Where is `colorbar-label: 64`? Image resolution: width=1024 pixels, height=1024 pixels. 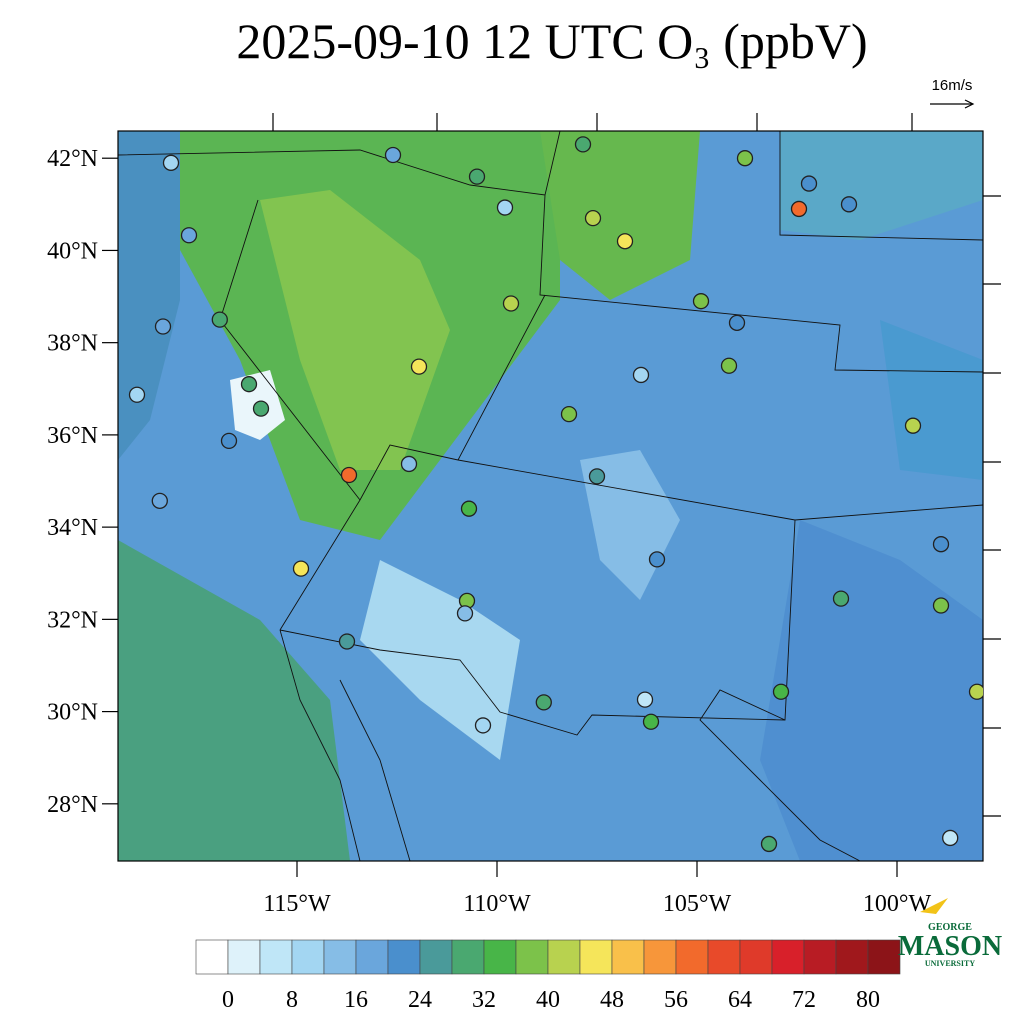
colorbar-label: 64 is located at coordinates (740, 1000).